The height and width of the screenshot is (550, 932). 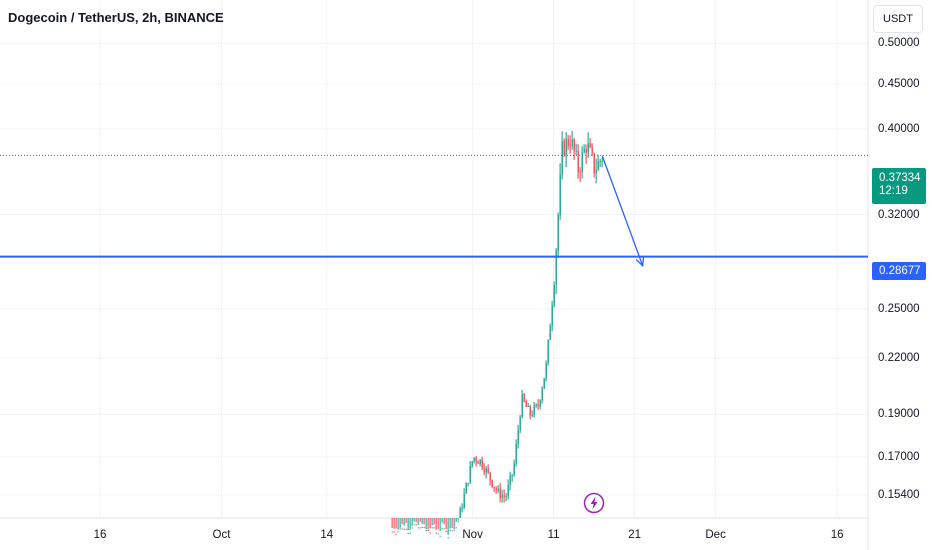 What do you see at coordinates (899, 358) in the screenshot?
I see `price-tick-label: 0.22000` at bounding box center [899, 358].